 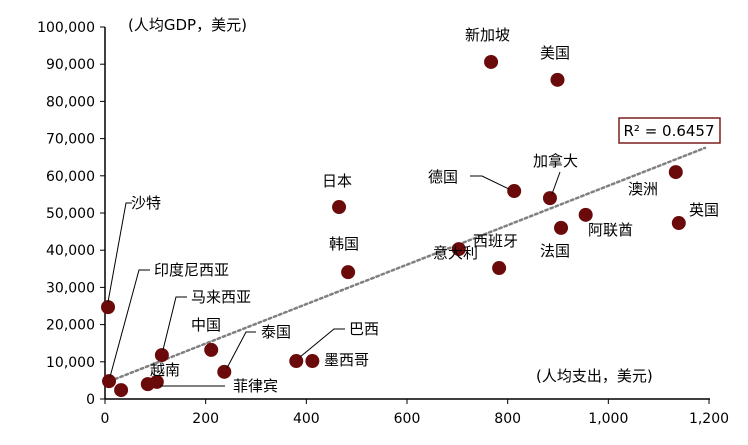 I want to click on point-label: 西班牙, so click(x=495, y=241).